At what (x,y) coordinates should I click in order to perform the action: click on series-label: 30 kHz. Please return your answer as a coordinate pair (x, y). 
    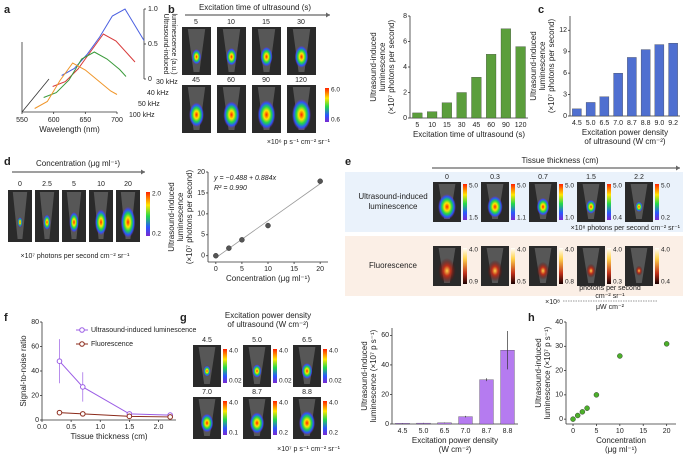
    Looking at the image, I should click on (167, 82).